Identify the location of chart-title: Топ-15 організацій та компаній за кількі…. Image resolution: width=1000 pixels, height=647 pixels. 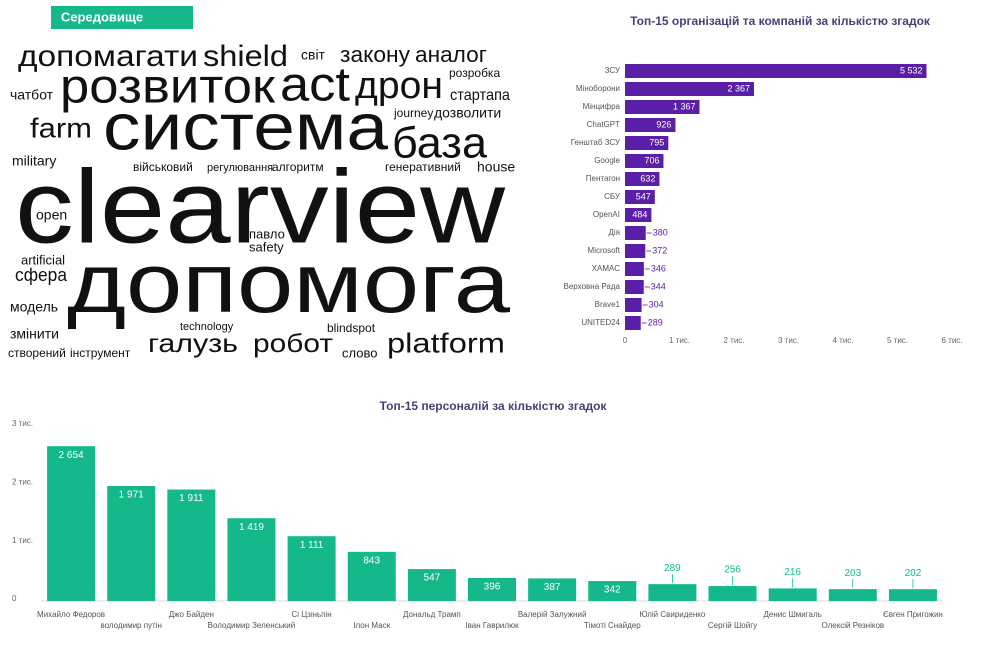
(780, 21).